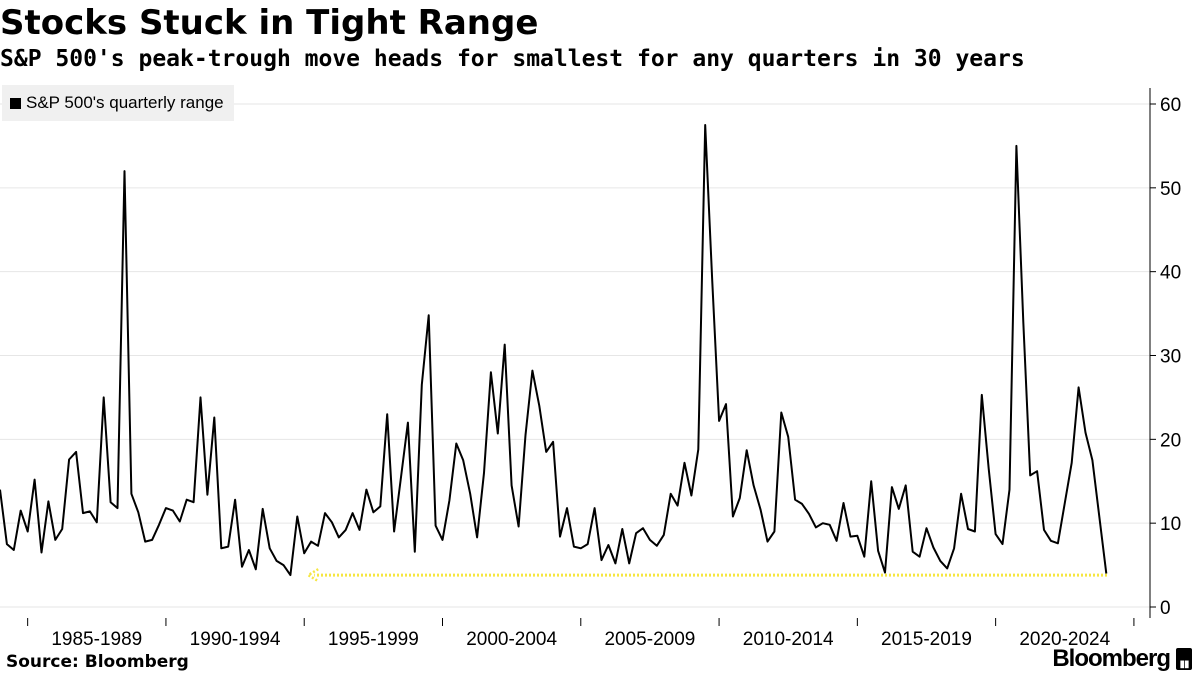 The image size is (1200, 675). Describe the element at coordinates (96, 639) in the screenshot. I see `x-tick-label: 1985-1989` at that location.